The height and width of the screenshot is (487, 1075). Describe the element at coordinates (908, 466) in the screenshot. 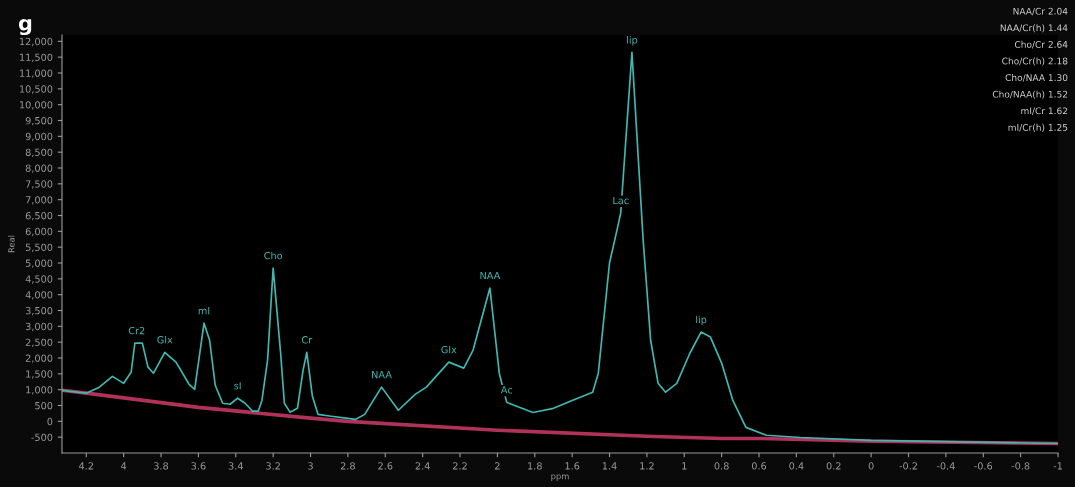

I see `x-tick-label: -0.2` at that location.